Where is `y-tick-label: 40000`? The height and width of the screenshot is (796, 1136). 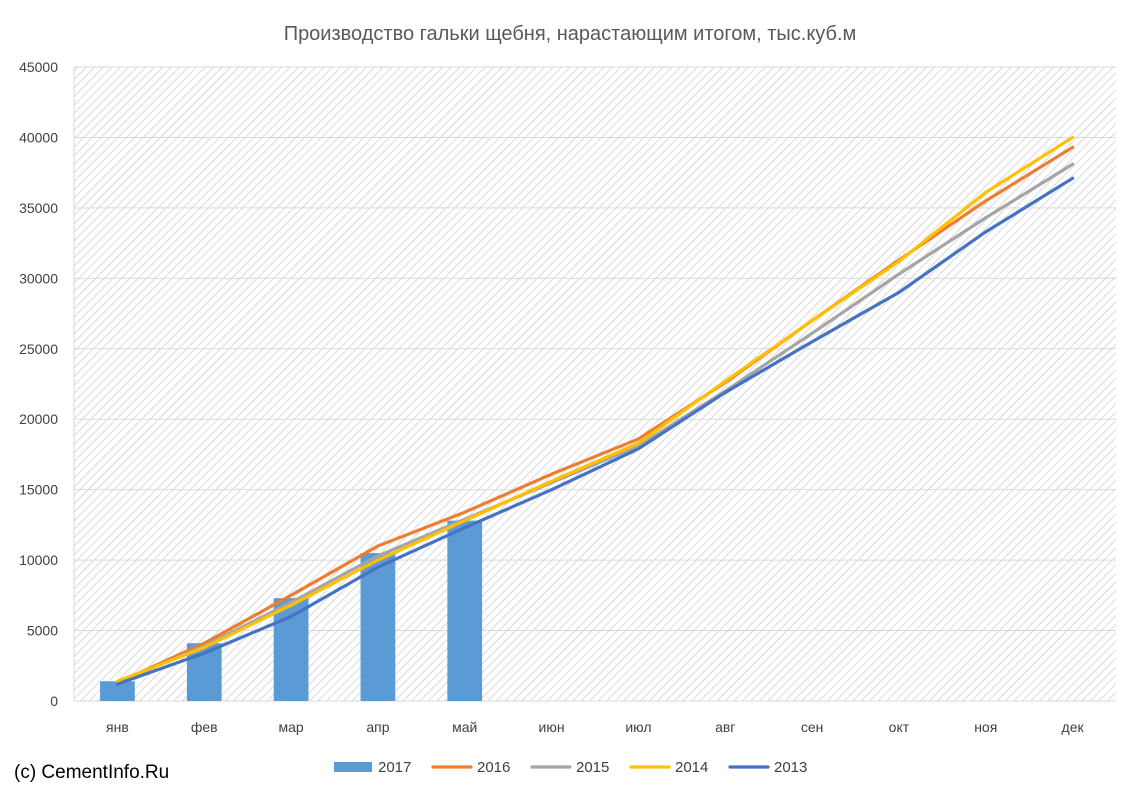 y-tick-label: 40000 is located at coordinates (38, 137).